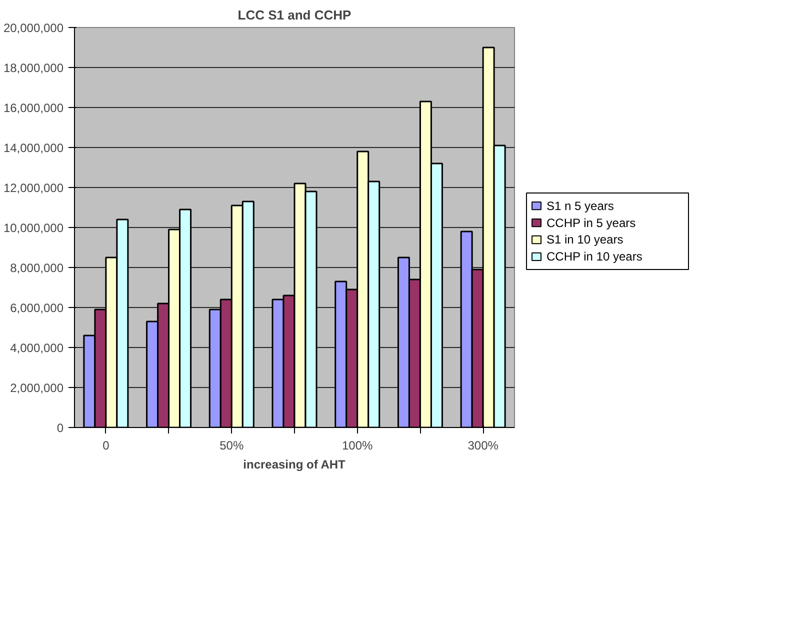 The image size is (812, 619). I want to click on y-tick-label: 6,000,000, so click(37, 308).